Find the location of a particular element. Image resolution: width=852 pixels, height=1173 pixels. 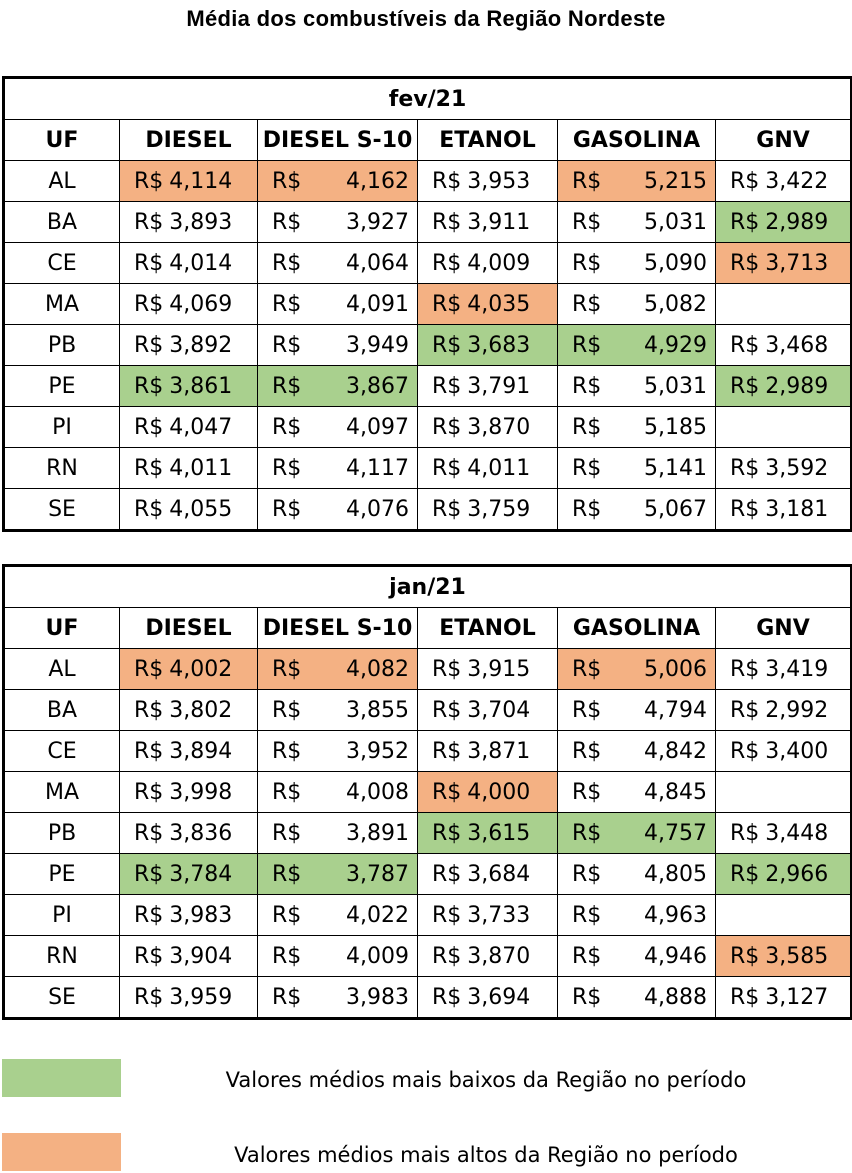

price-value: 4,091 is located at coordinates (377, 304).